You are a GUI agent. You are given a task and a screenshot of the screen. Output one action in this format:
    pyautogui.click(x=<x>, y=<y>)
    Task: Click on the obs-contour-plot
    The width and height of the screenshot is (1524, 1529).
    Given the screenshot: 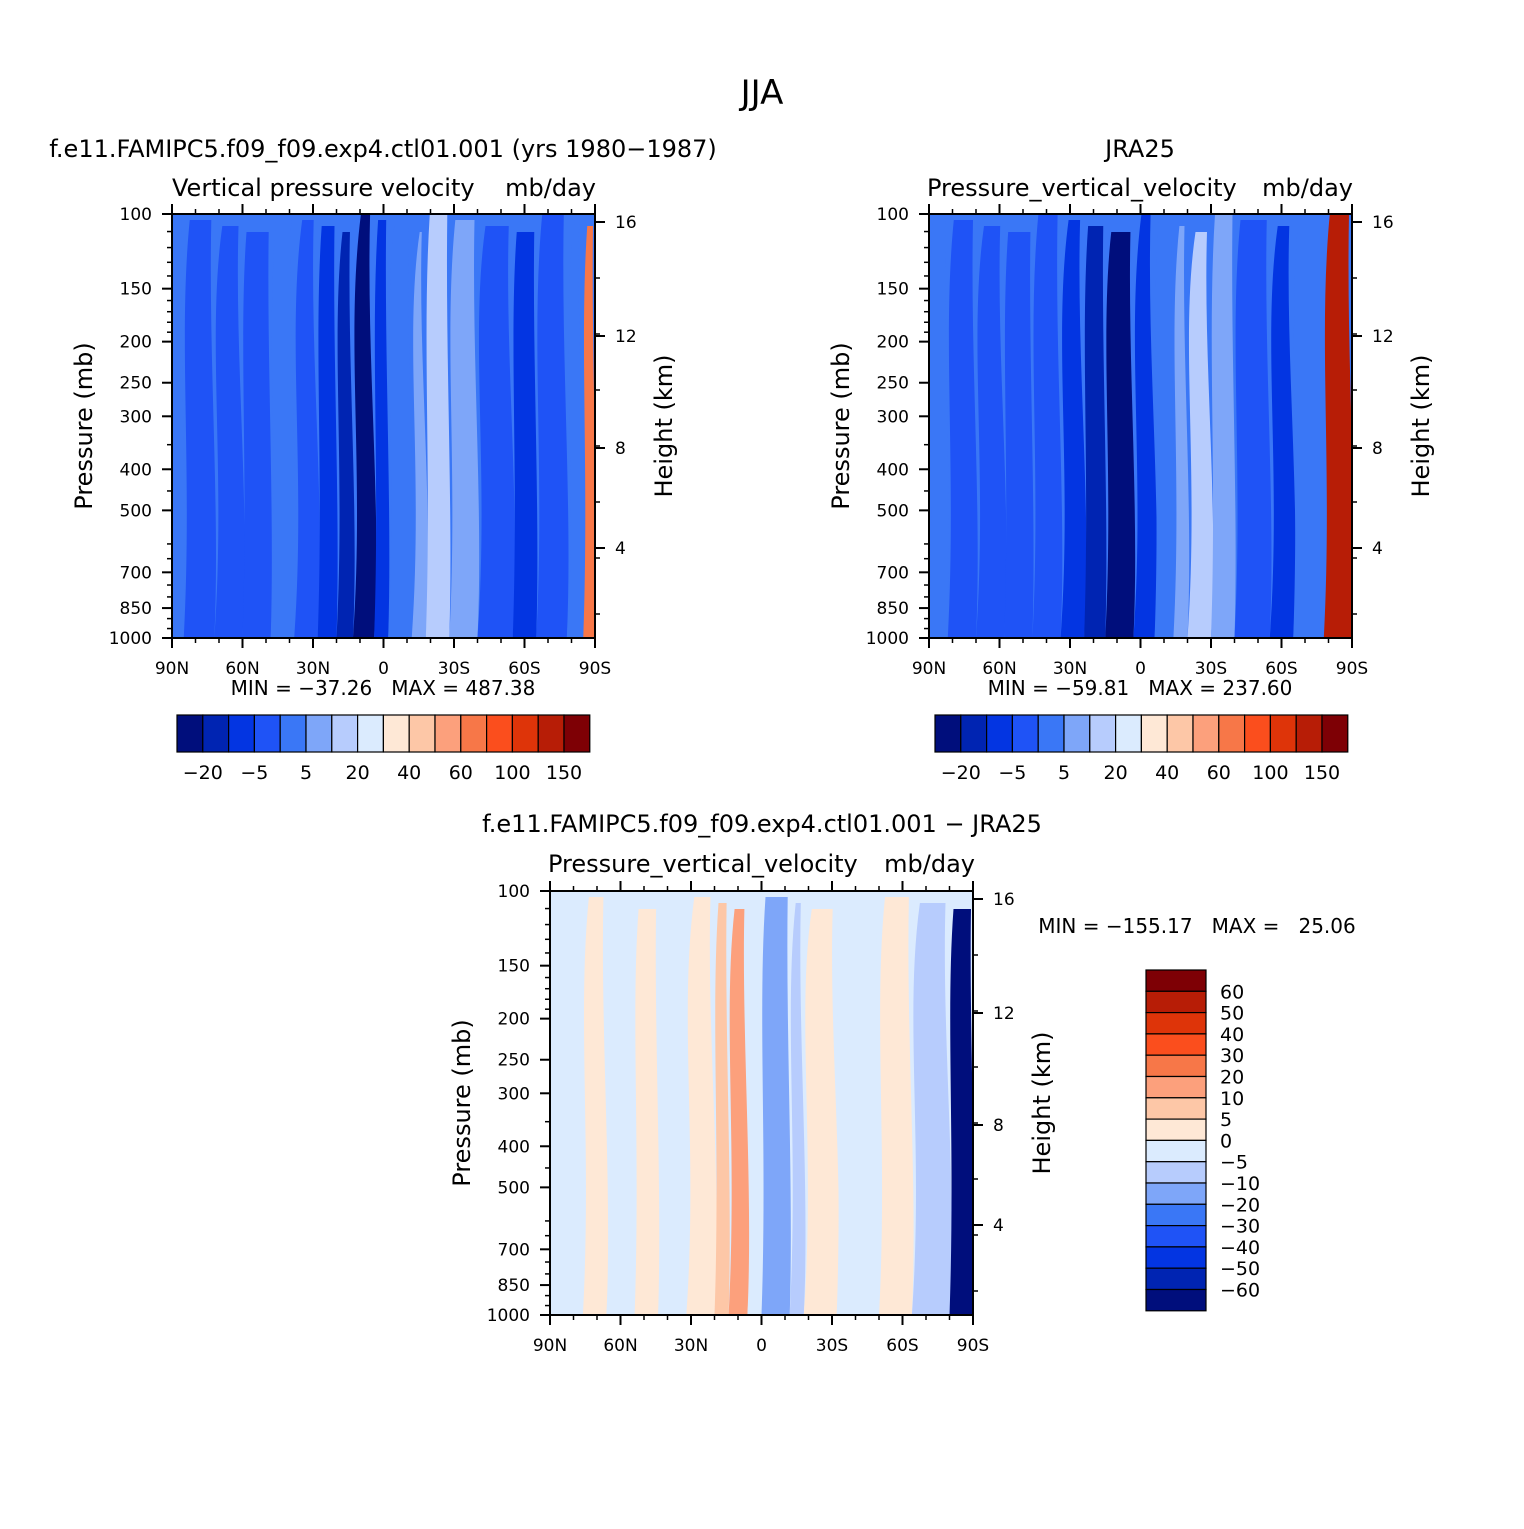 What is the action you would take?
    pyautogui.click(x=1140, y=426)
    